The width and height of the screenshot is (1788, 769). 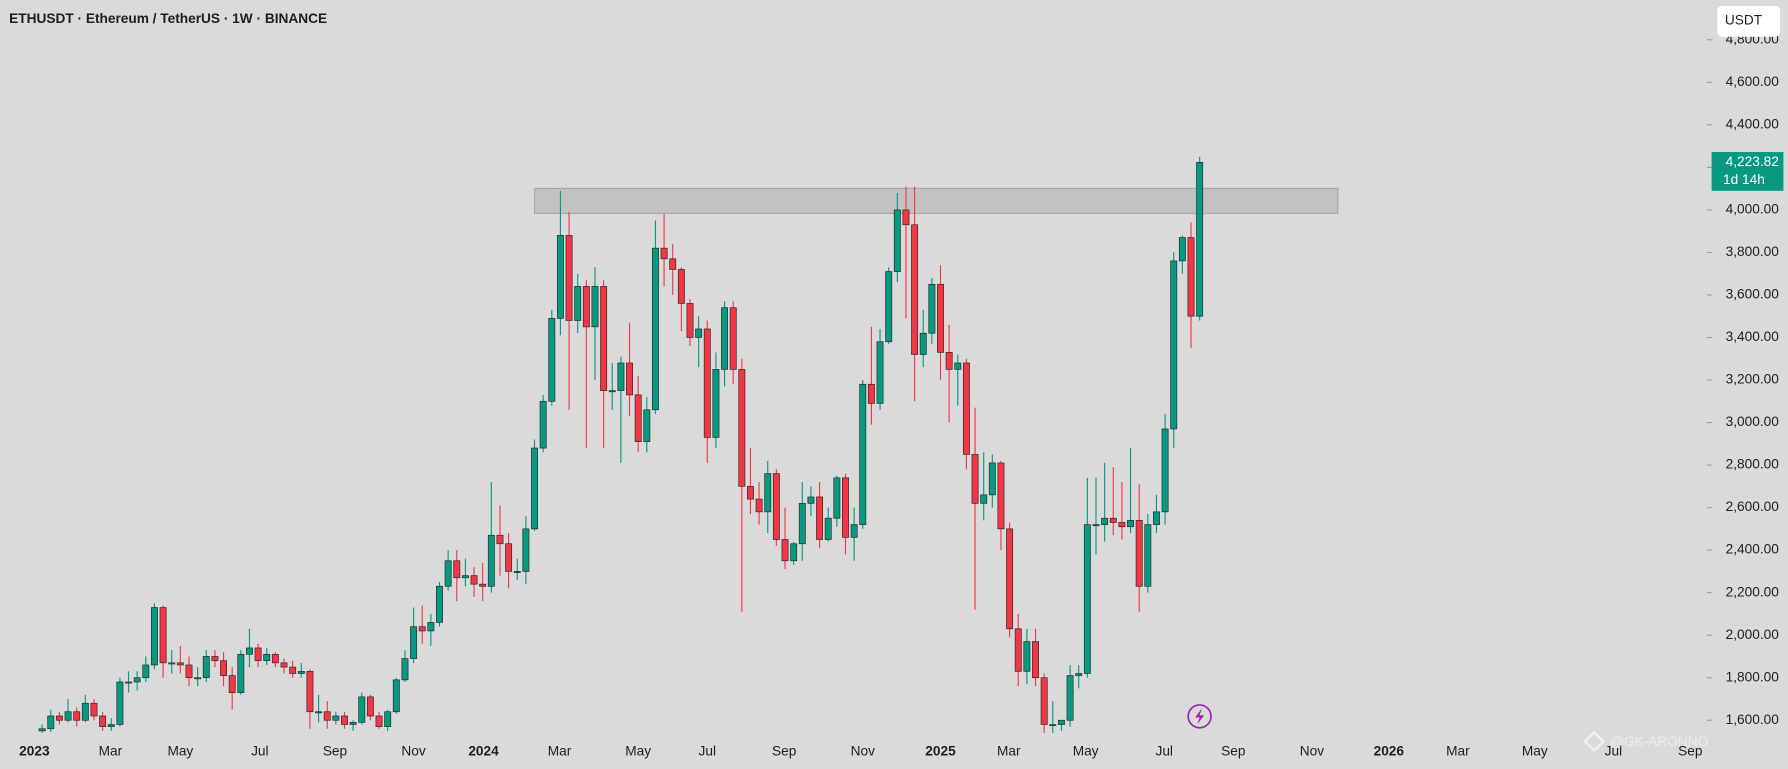 I want to click on countdown-label: 1d 14h, so click(x=1744, y=179).